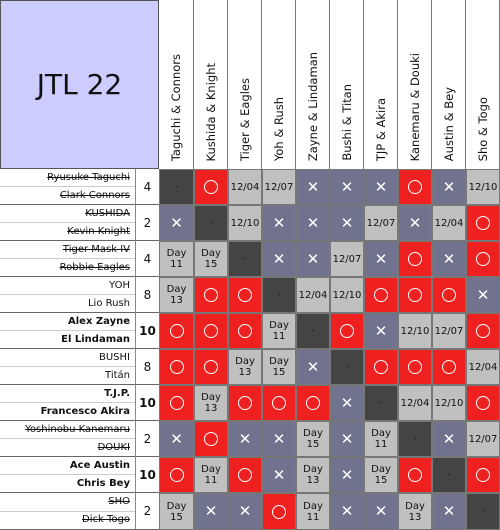 This screenshot has width=500, height=530. What do you see at coordinates (380, 129) in the screenshot?
I see `column-header-label: TJP & Akira` at bounding box center [380, 129].